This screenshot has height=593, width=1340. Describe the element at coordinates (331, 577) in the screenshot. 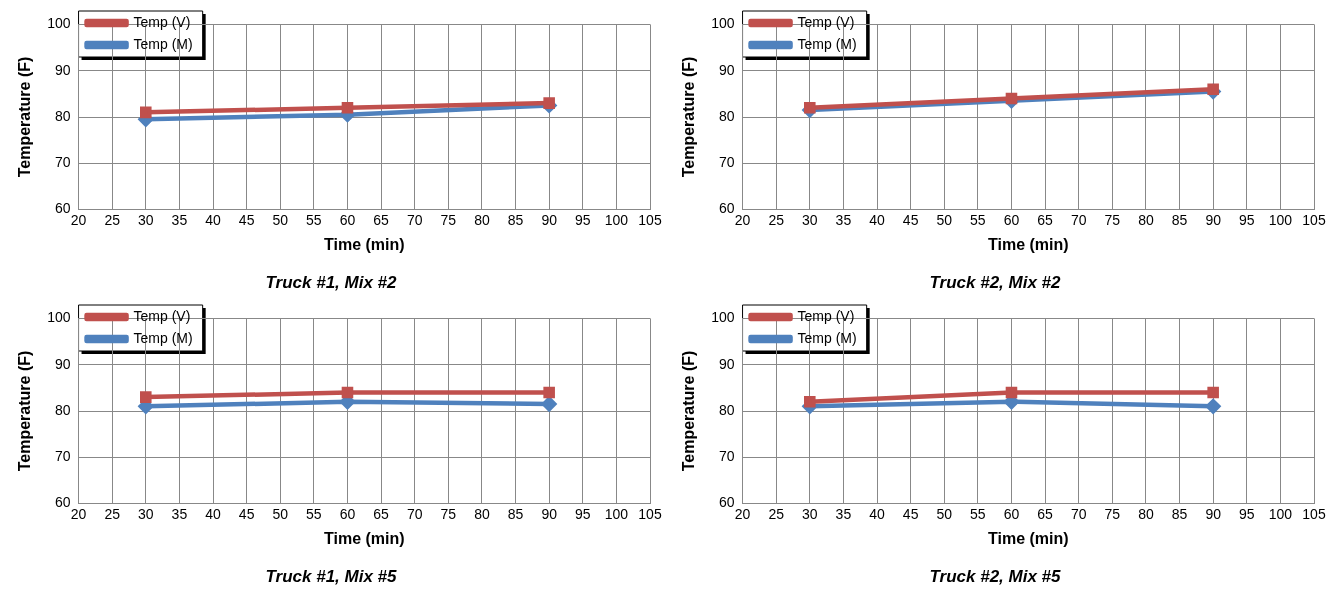

I see `text: Truck #1, Mix #5` at that location.